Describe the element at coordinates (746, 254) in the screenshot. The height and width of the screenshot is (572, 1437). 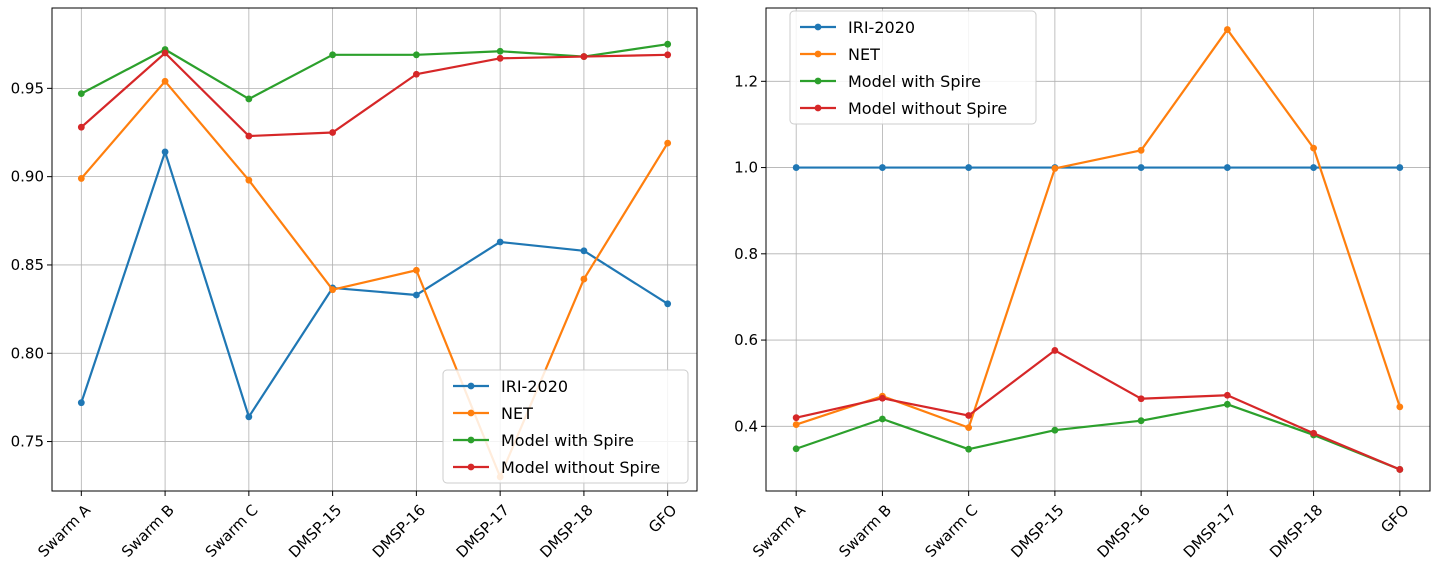
I see `y-tick-label: 0.8` at that location.